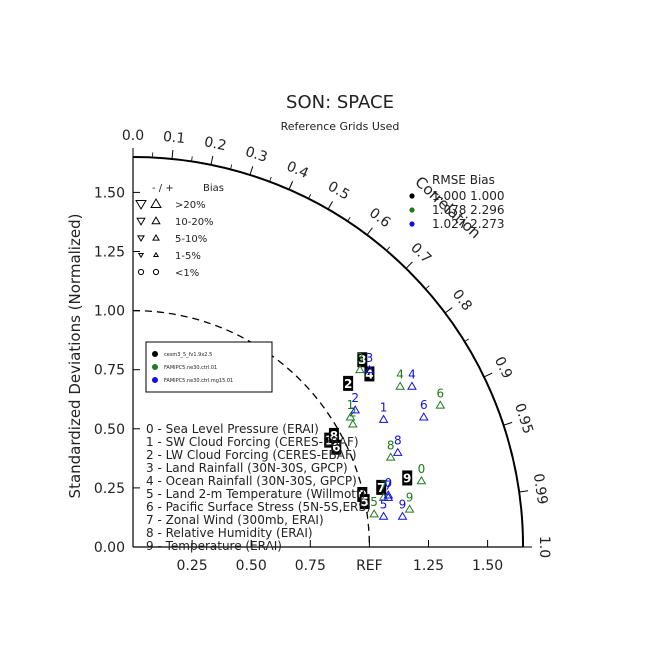 This screenshot has width=648, height=653. Describe the element at coordinates (544, 547) in the screenshot. I see `corr-tick-label: 1.0` at that location.